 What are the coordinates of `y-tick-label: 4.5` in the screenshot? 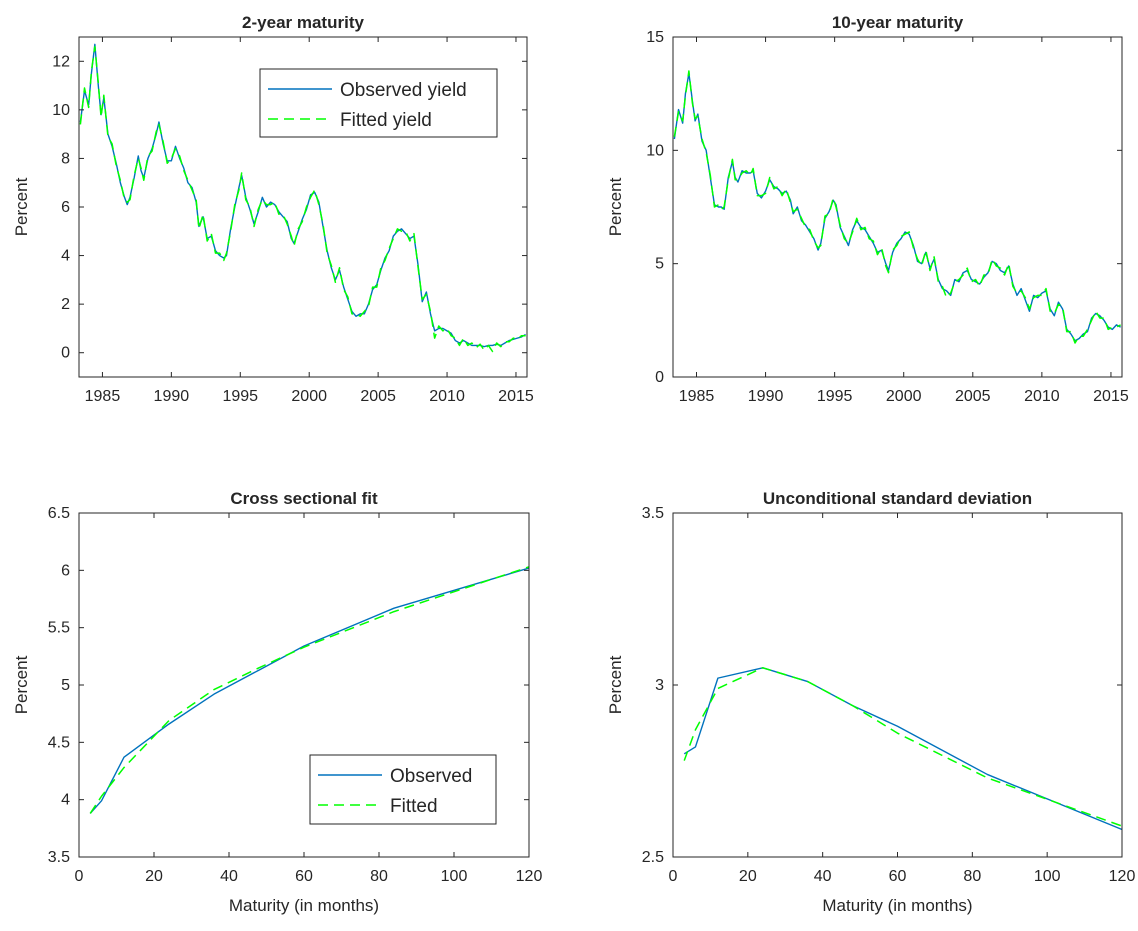 It's located at (59, 742).